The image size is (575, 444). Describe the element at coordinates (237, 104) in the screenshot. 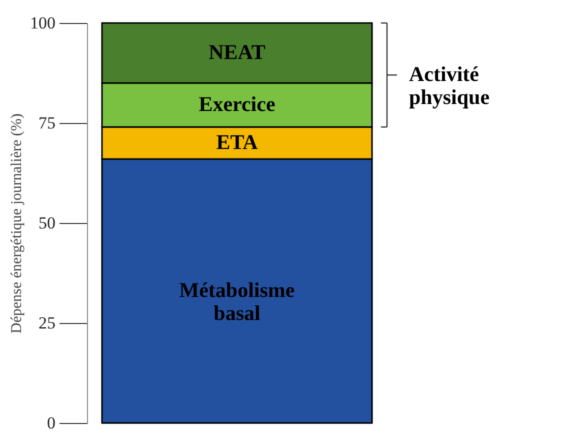

I see `series-label: Exercice` at that location.